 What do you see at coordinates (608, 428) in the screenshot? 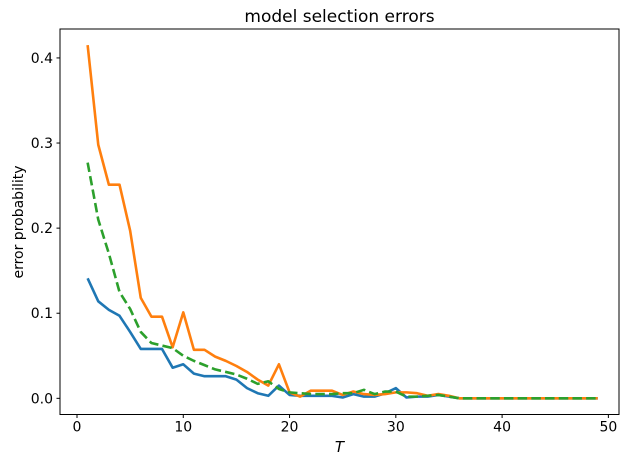
I see `x-tick-label: 50` at bounding box center [608, 428].